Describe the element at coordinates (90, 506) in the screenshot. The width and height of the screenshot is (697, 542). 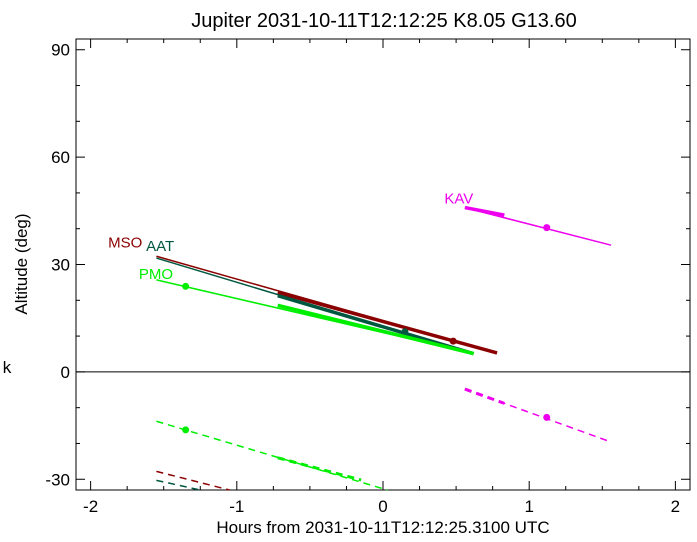
I see `x-tick-label: -2` at that location.